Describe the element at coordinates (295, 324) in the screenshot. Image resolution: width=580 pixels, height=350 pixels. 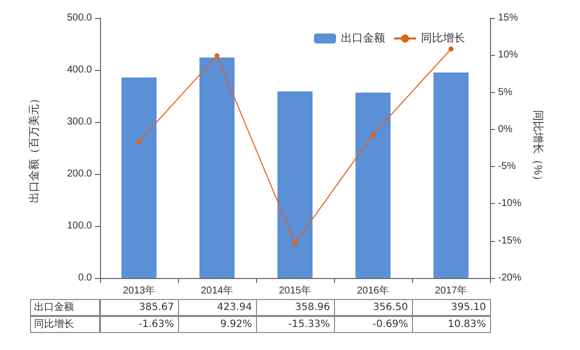
I see `data-label: -15.33%` at that location.